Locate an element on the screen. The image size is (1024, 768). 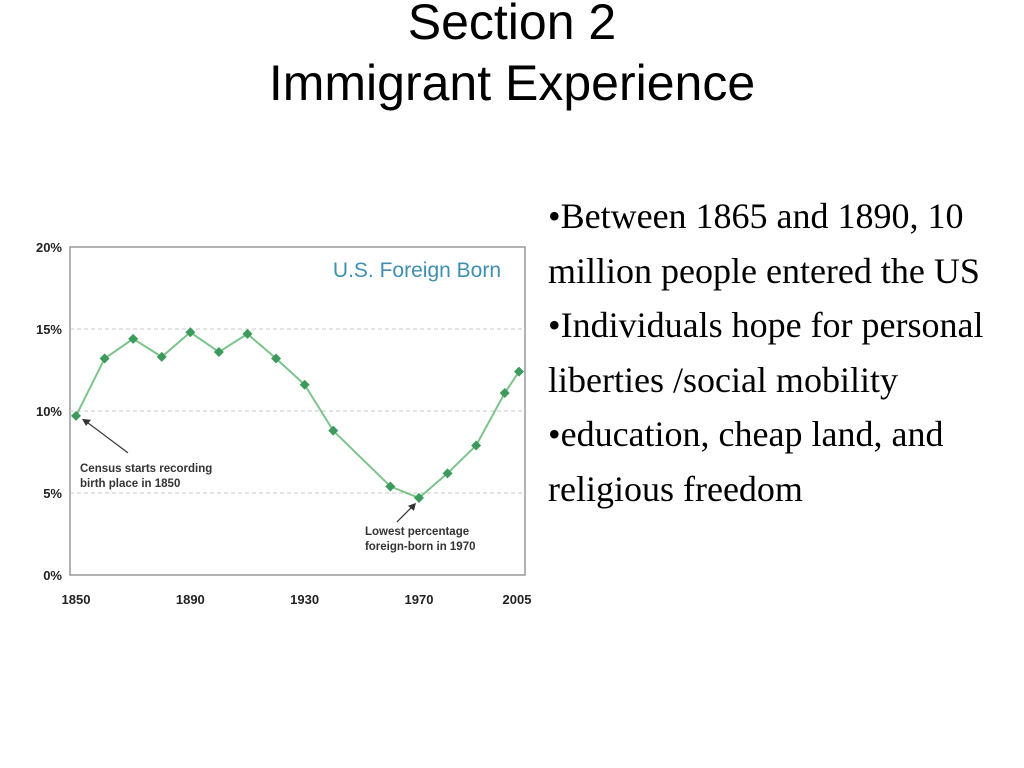
y-tick-label: 5% is located at coordinates (52, 493).